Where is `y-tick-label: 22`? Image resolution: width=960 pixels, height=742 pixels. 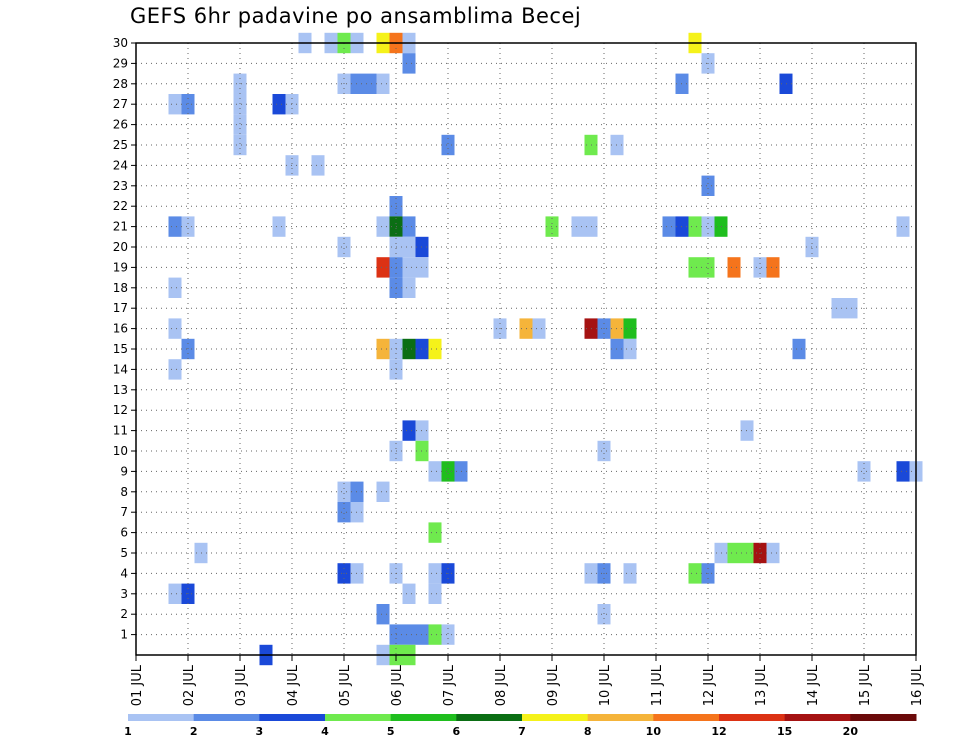
y-tick-label: 22 is located at coordinates (120, 206).